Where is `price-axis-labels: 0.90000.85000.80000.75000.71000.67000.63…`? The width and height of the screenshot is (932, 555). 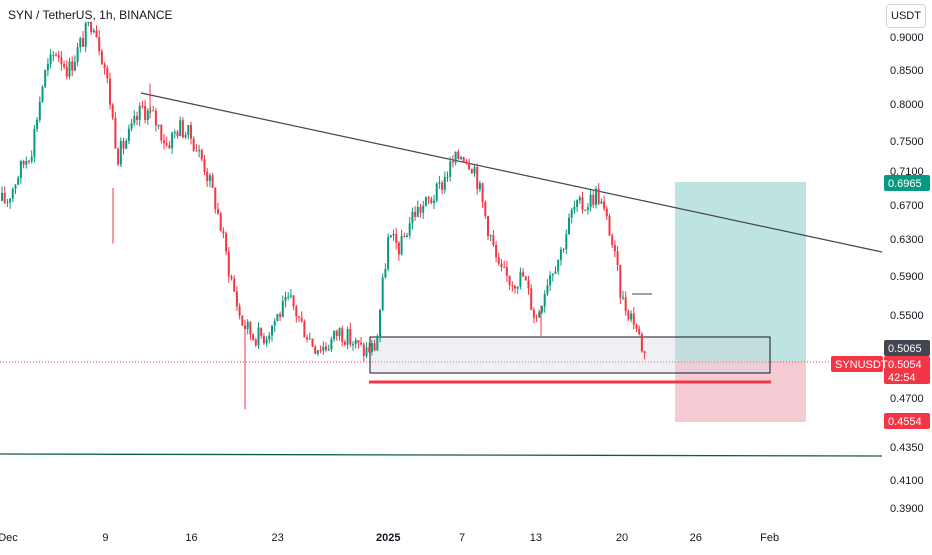
price-axis-labels: 0.90000.85000.80000.75000.71000.67000.63… is located at coordinates (907, 273).